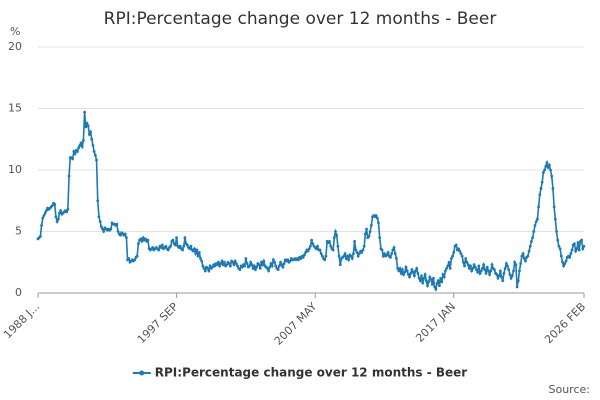  What do you see at coordinates (15, 169) in the screenshot?
I see `y-tick-label: 10` at bounding box center [15, 169].